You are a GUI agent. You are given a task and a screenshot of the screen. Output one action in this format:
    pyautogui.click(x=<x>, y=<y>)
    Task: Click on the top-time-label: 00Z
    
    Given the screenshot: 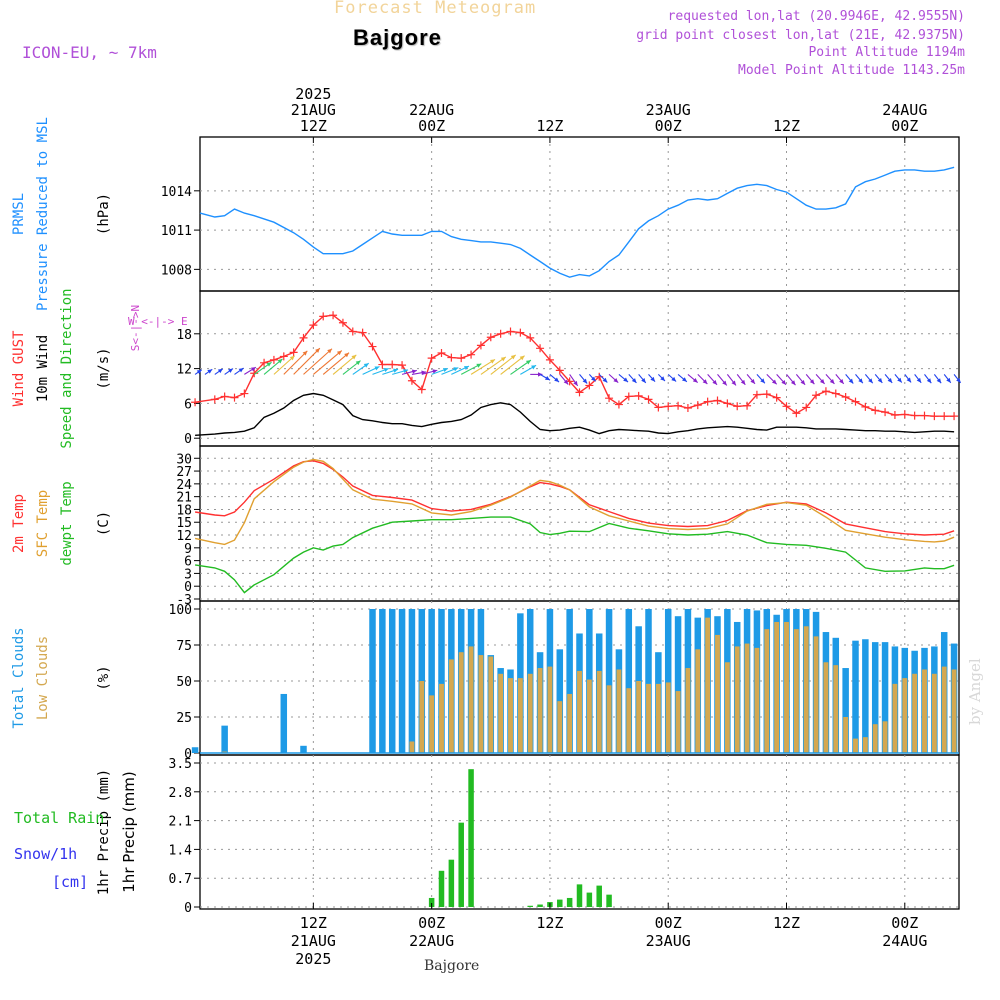 What is the action you would take?
    pyautogui.click(x=904, y=126)
    